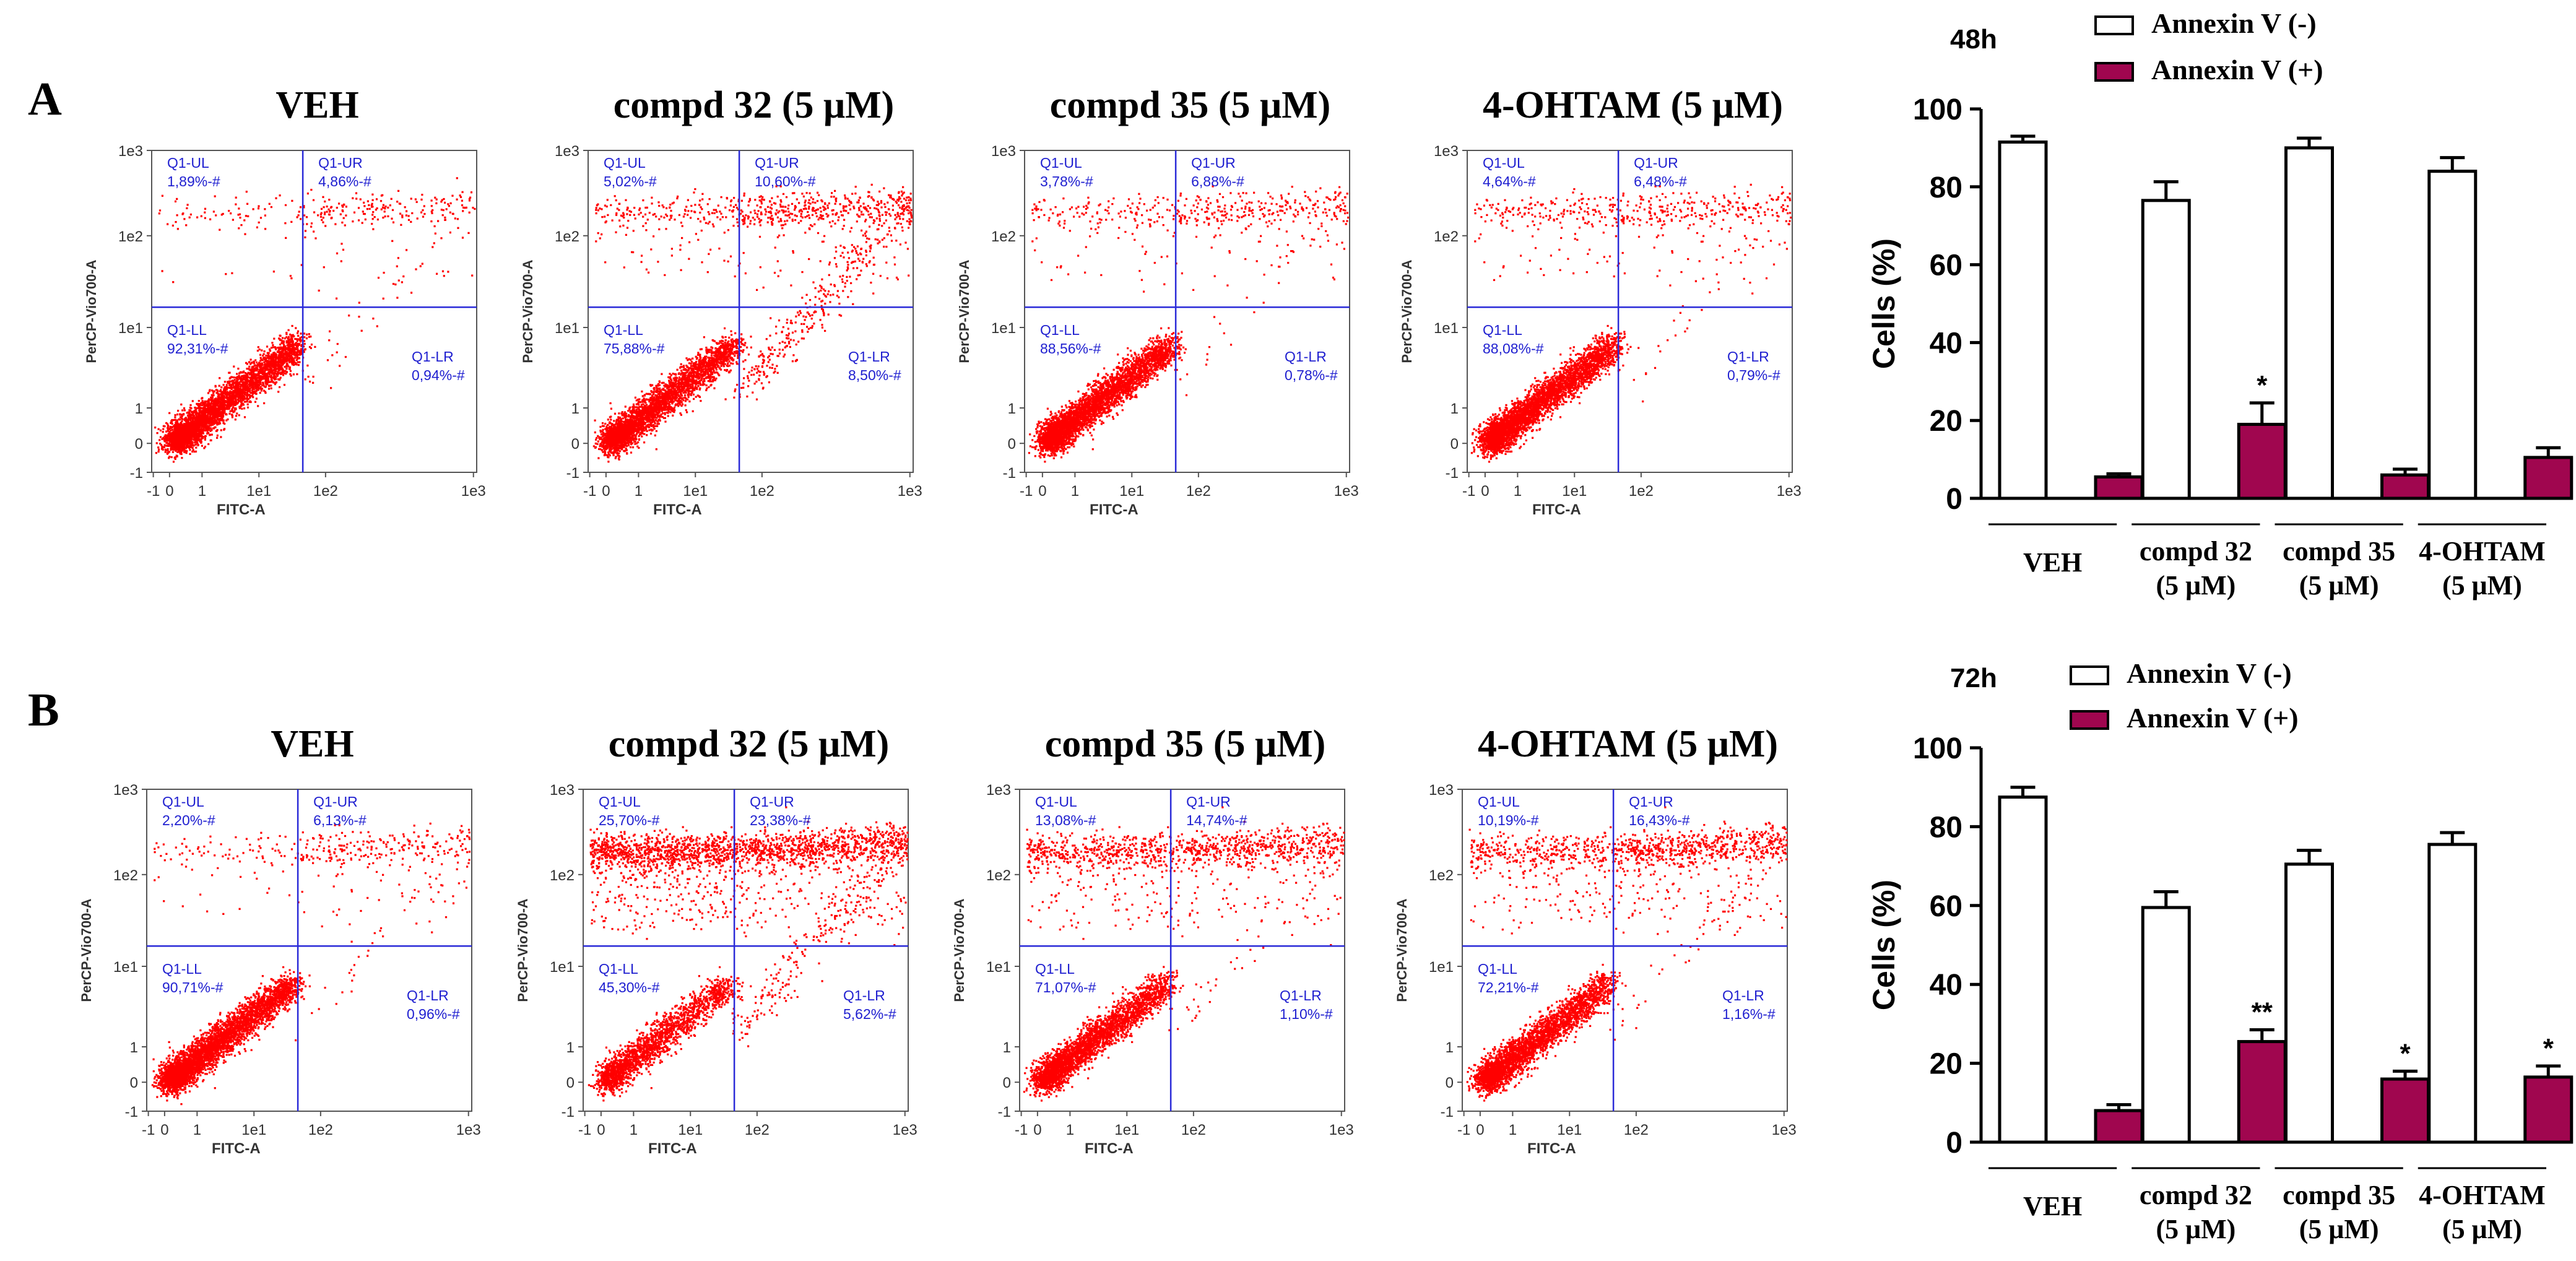 The width and height of the screenshot is (2576, 1261). I want to click on quadrant-percent: 13,08%-#, so click(1065, 820).